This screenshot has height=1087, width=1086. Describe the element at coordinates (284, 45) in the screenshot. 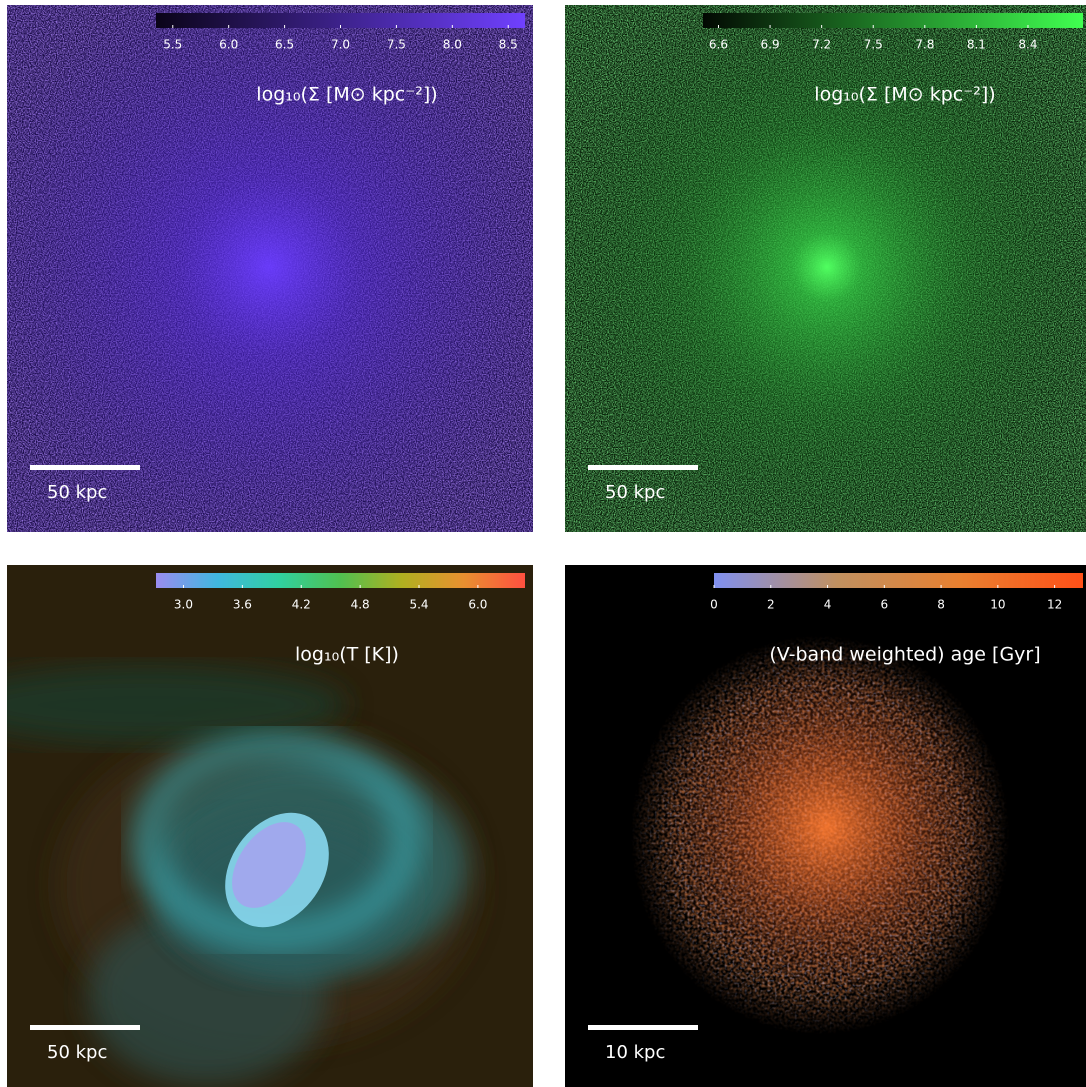

I see `colorbar-tick-label: 6.5` at that location.